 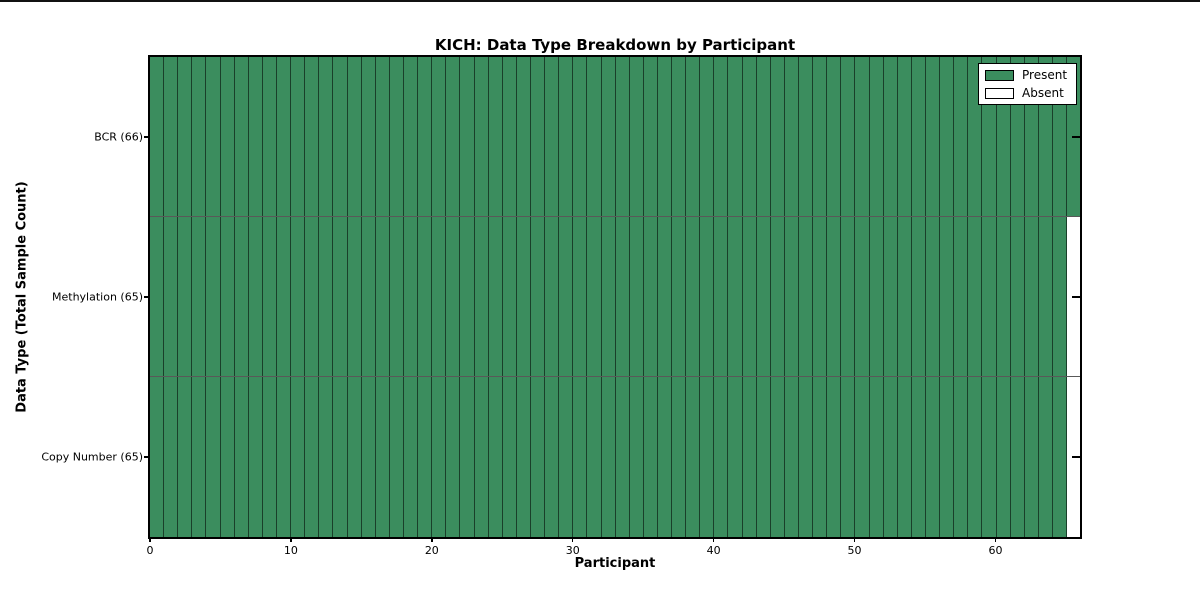 What do you see at coordinates (999, 75) in the screenshot?
I see `legend-swatch-present` at bounding box center [999, 75].